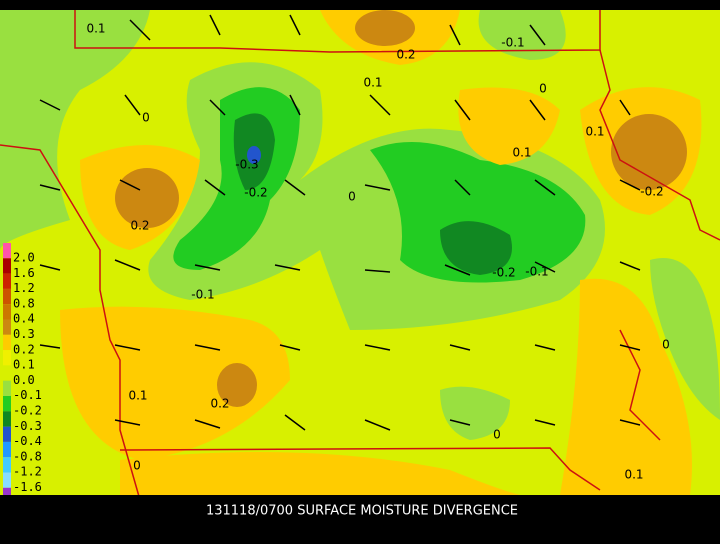 Image resolution: width=720 pixels, height=544 pixels. What do you see at coordinates (27, 472) in the screenshot?
I see `legend-label: -1.2` at bounding box center [27, 472].